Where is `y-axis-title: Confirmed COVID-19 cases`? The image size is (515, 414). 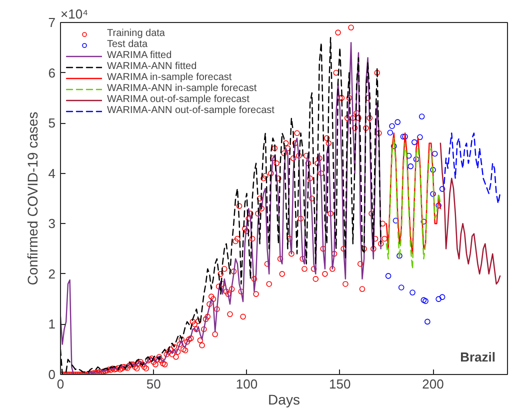 y-axis-title: Confirmed COVID-19 cases is located at coordinates (32, 199).